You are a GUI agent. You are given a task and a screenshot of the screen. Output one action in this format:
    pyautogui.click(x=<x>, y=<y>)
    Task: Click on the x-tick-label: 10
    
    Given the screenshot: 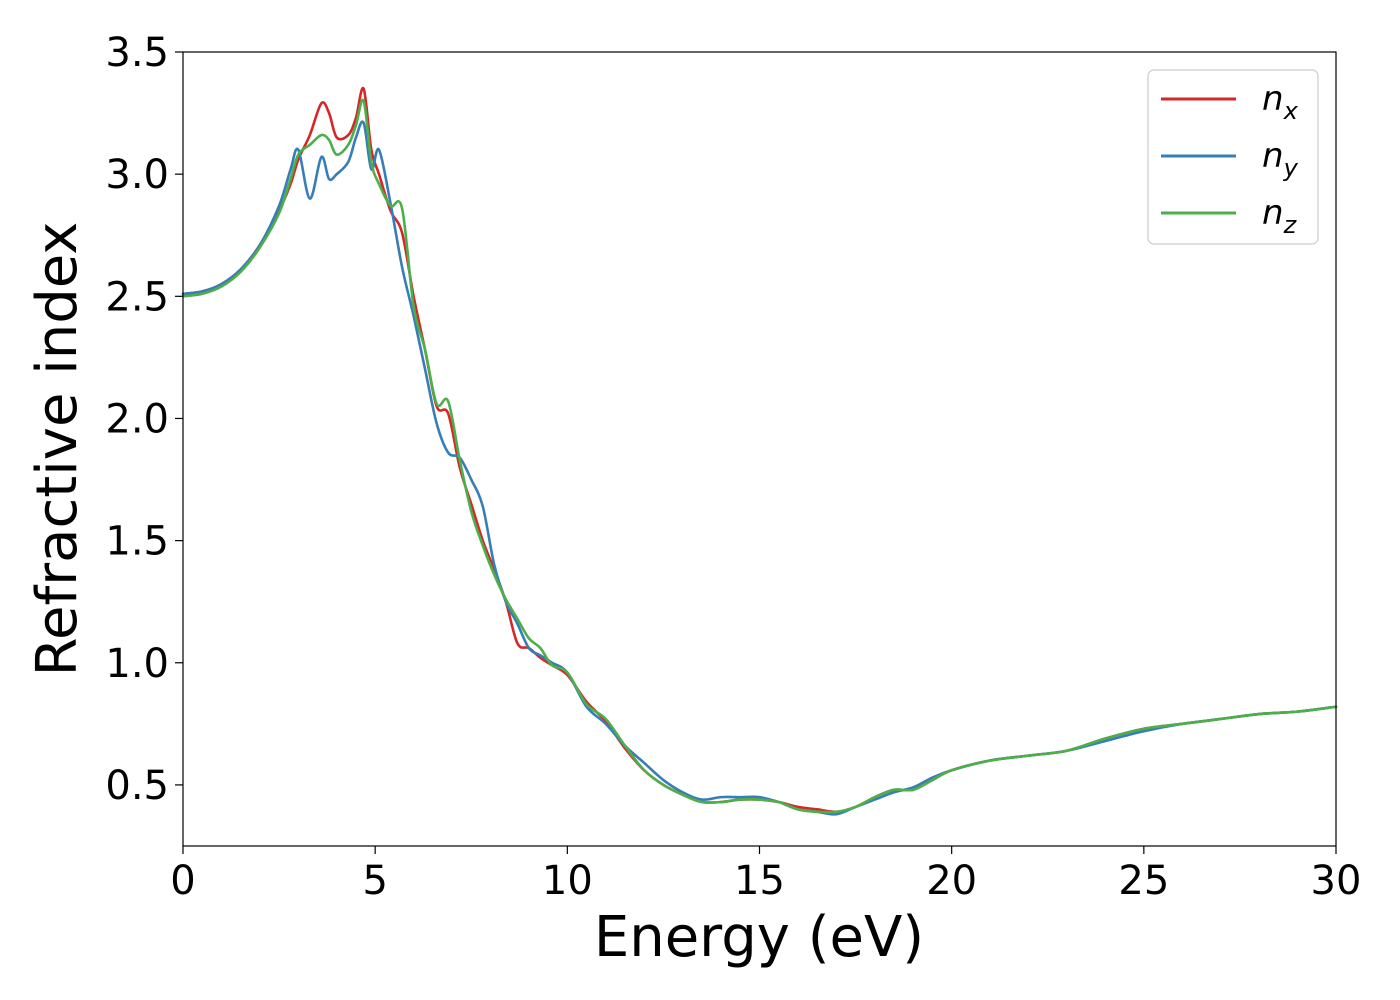 What is the action you would take?
    pyautogui.click(x=567, y=881)
    